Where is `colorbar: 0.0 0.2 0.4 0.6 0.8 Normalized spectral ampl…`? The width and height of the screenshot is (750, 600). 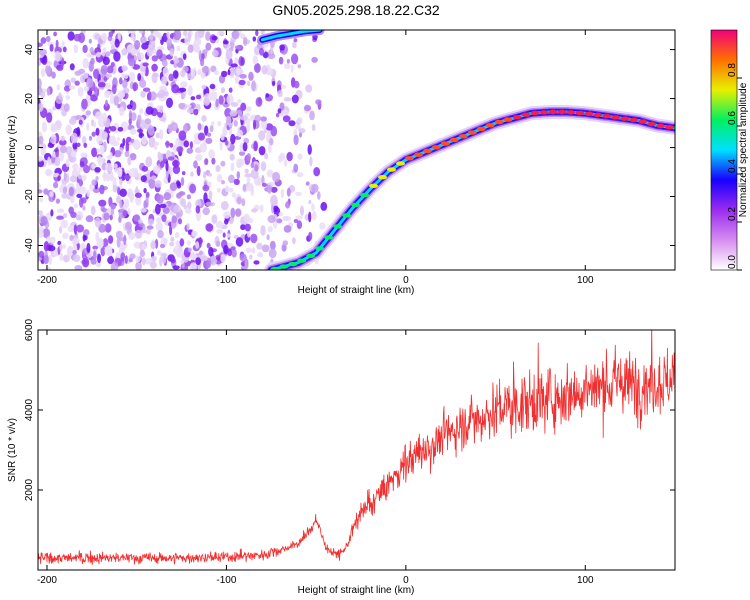 colorbar: 0.0 0.2 0.4 0.6 0.8 Normalized spectral ampl… is located at coordinates (729, 150).